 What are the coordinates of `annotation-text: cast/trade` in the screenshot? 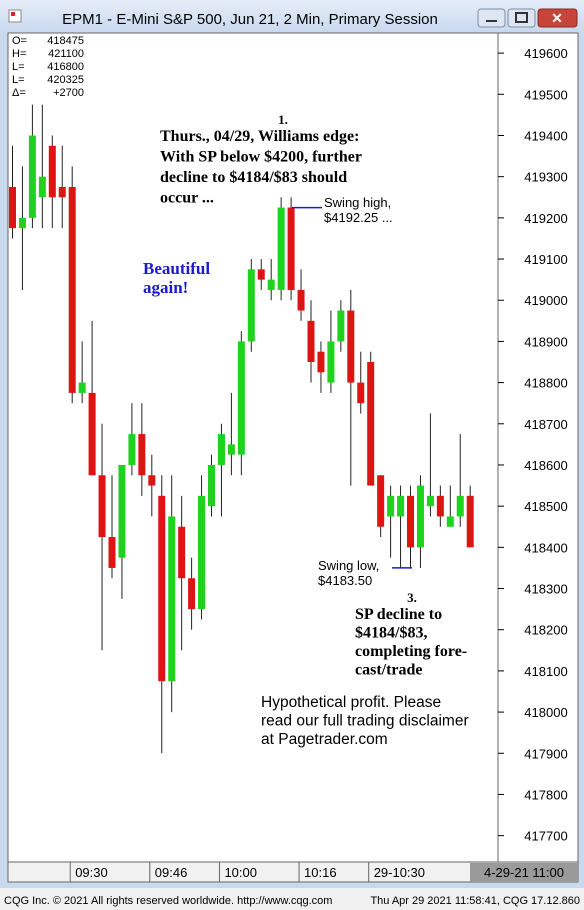 It's located at (389, 670).